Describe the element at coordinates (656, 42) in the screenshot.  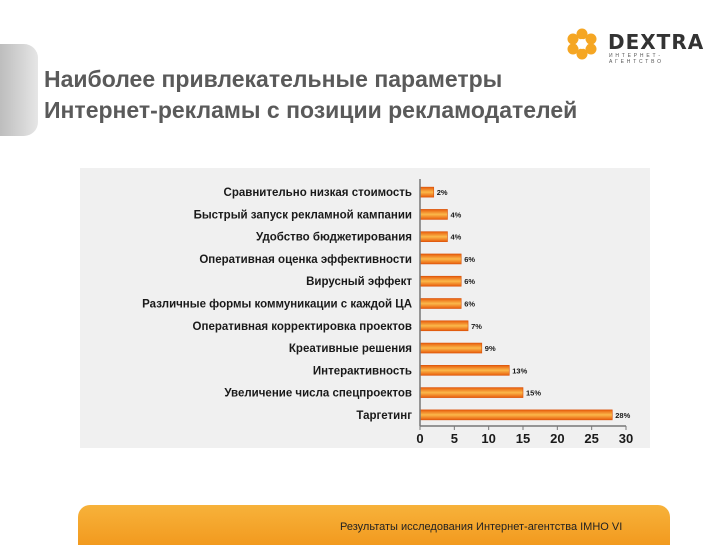
I see `logo-name: DEXTRA` at that location.